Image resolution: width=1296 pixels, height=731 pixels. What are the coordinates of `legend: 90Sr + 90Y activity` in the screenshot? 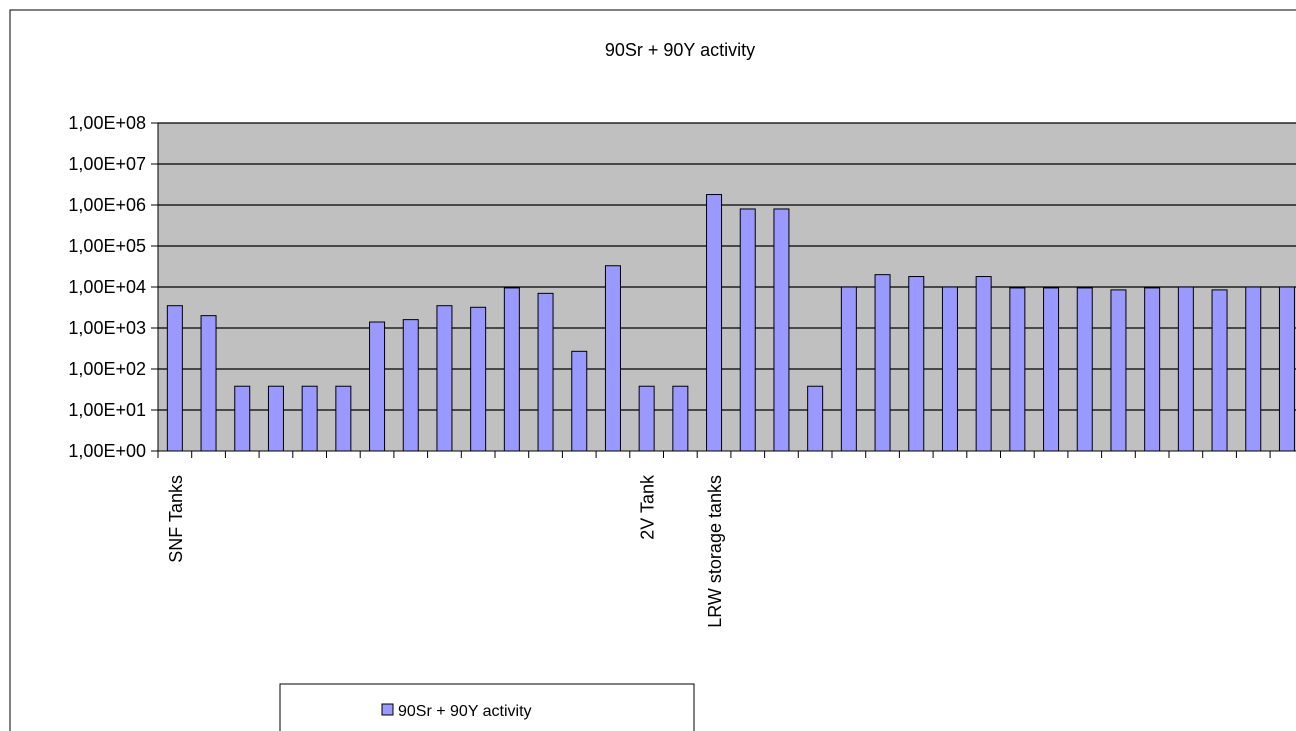 It's located at (487, 707).